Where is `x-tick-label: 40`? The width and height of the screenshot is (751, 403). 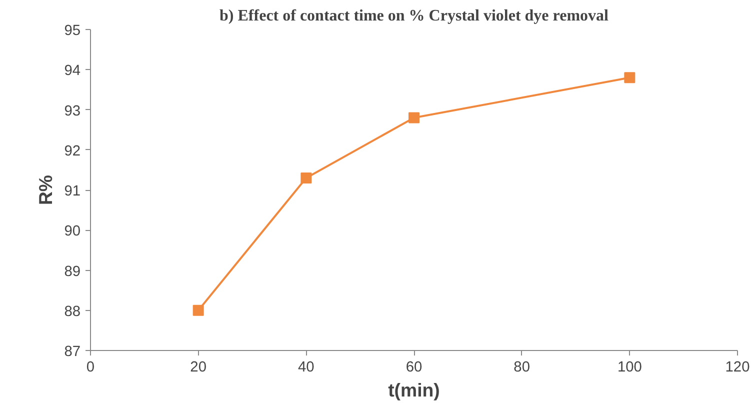 x-tick-label: 40 is located at coordinates (306, 368).